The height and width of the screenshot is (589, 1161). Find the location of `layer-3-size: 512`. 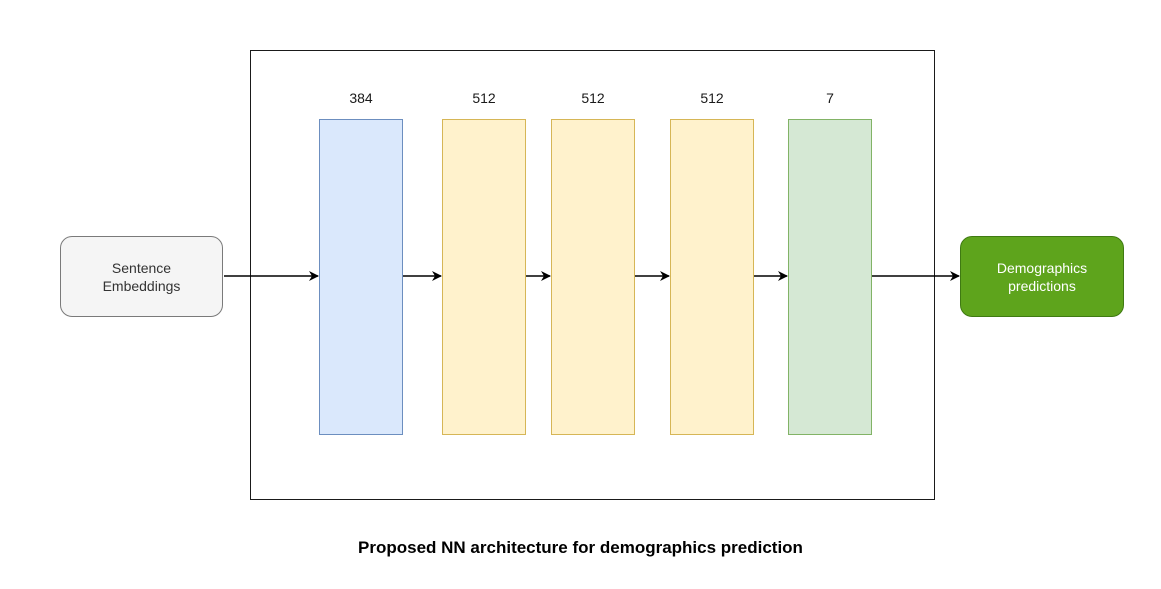

layer-3-size: 512 is located at coordinates (593, 98).